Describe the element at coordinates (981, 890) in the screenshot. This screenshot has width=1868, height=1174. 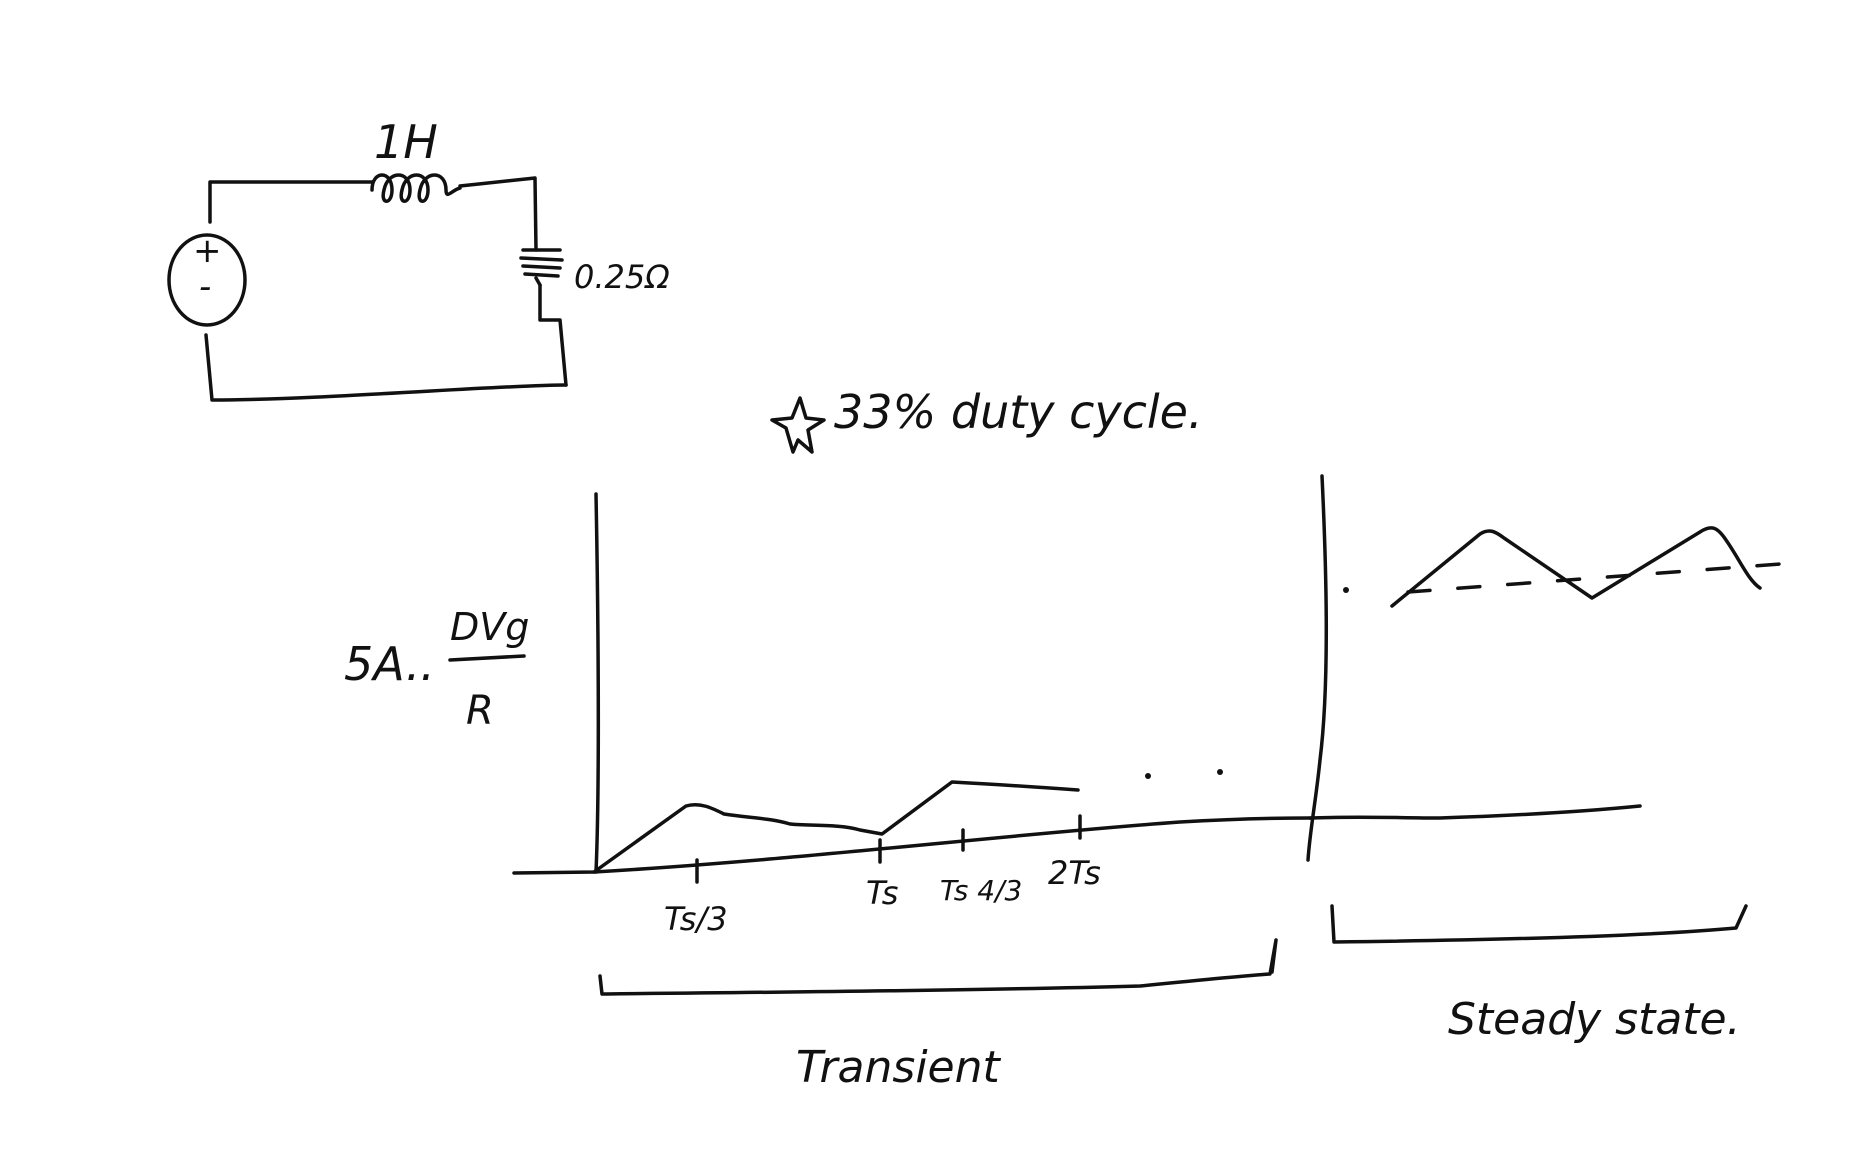
I see `tick-label-4ts3: Ts 4/3` at that location.